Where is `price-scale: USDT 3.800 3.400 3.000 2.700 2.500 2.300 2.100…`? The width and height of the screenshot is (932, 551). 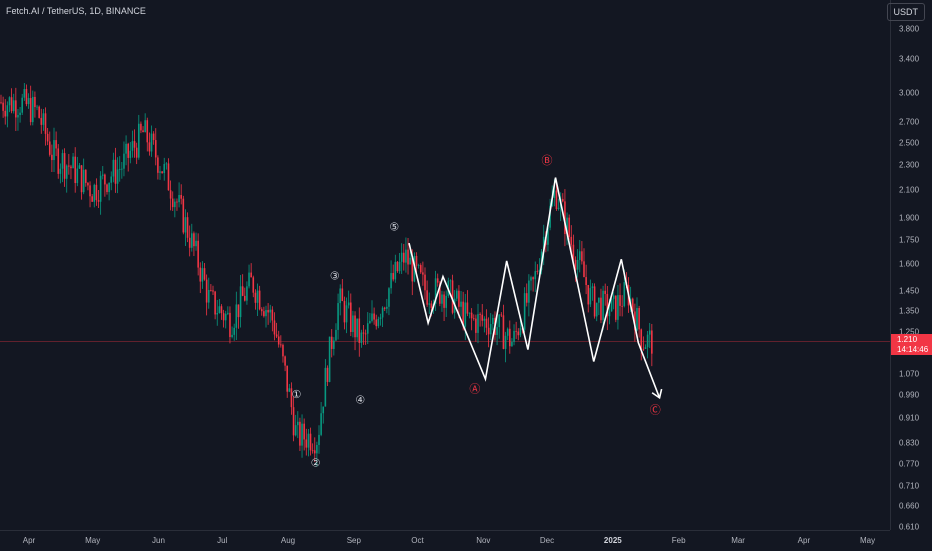 price-scale: USDT 3.800 3.400 3.000 2.700 2.500 2.300 2.100… is located at coordinates (909, 266).